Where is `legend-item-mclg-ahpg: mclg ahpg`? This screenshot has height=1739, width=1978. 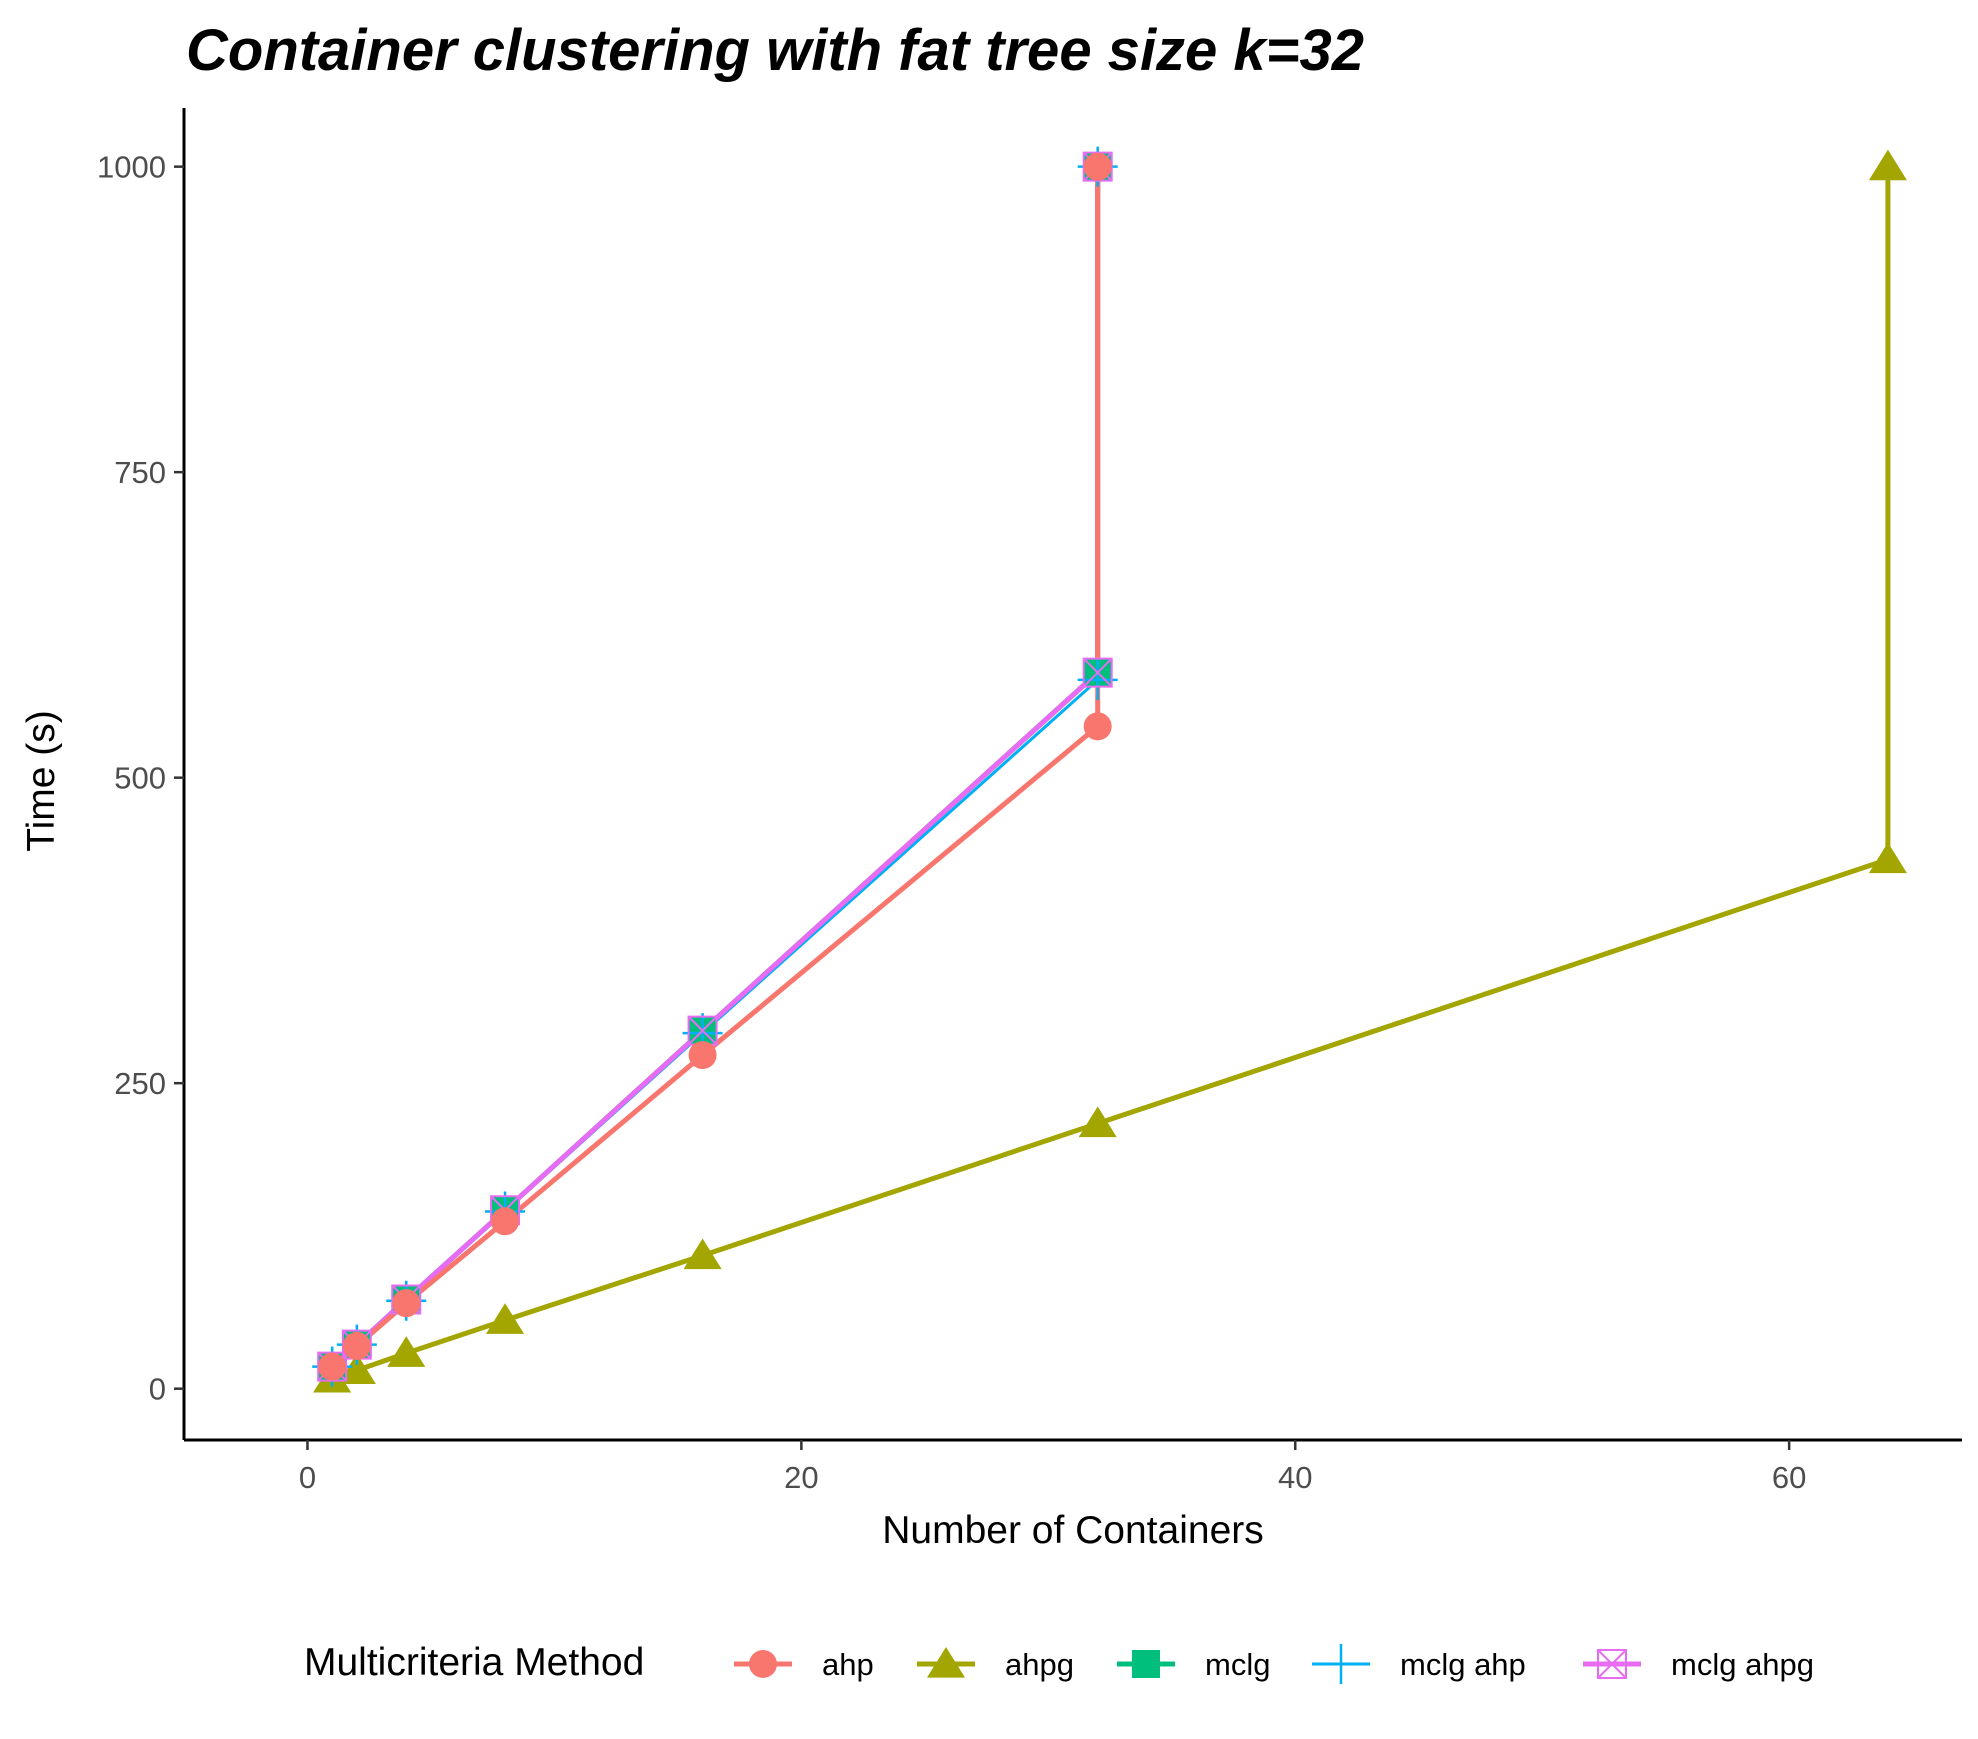 legend-item-mclg-ahpg: mclg ahpg is located at coordinates (1698, 1664).